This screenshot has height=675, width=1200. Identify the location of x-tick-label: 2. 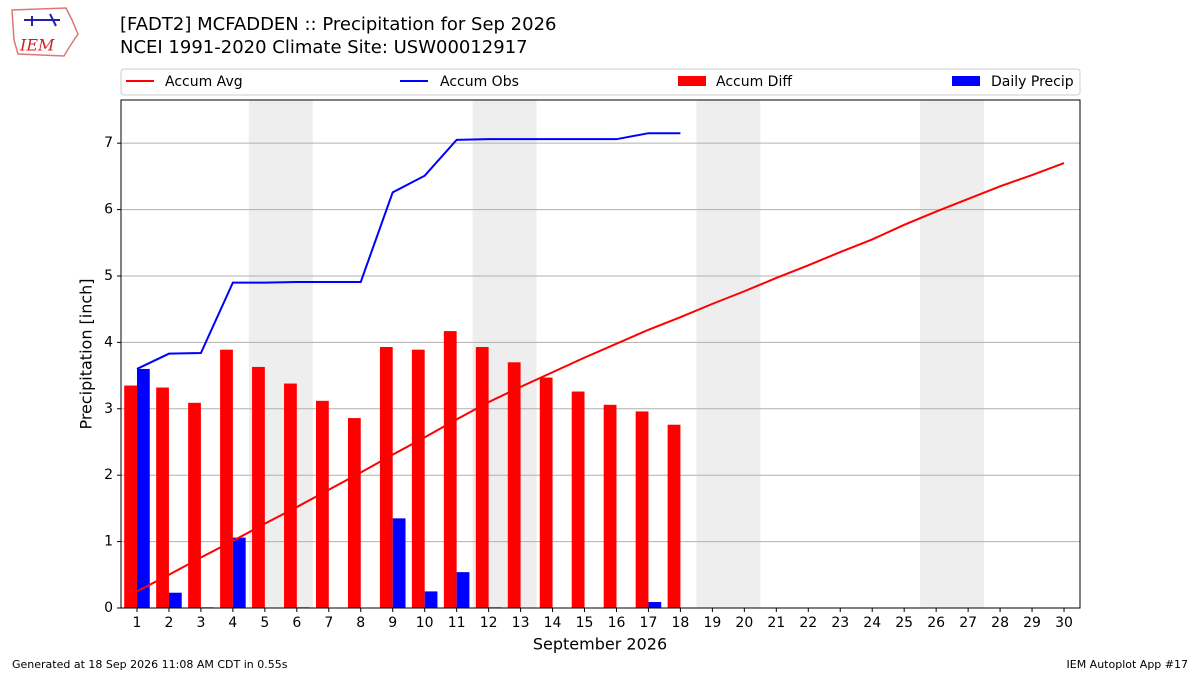
(168, 623).